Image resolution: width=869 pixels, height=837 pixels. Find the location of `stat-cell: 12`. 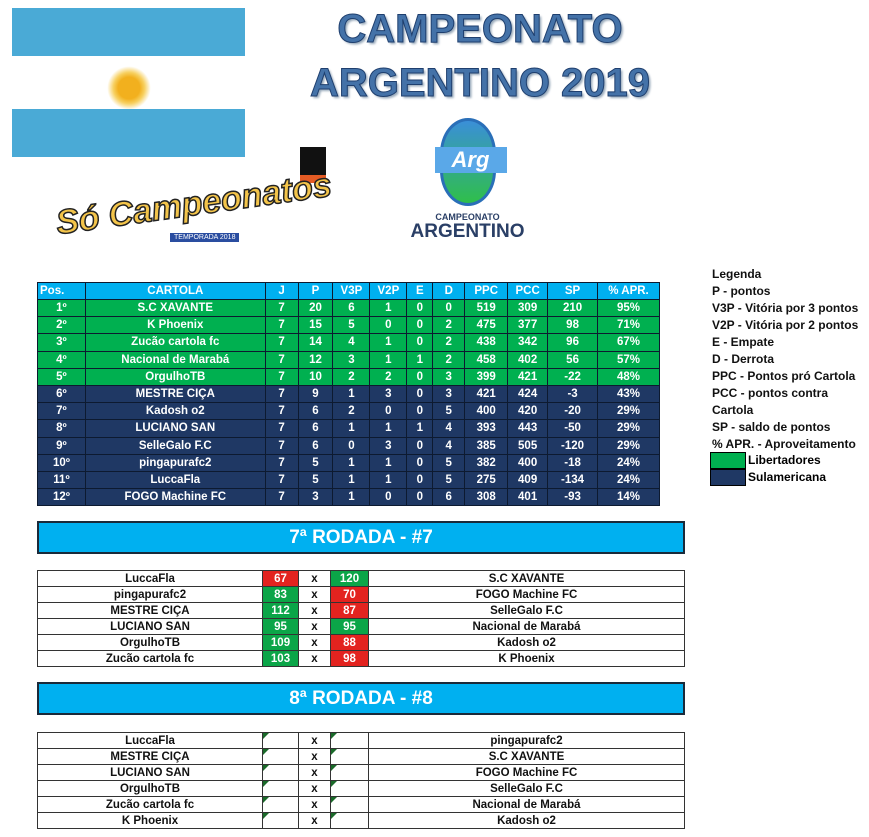

stat-cell: 12 is located at coordinates (315, 359).